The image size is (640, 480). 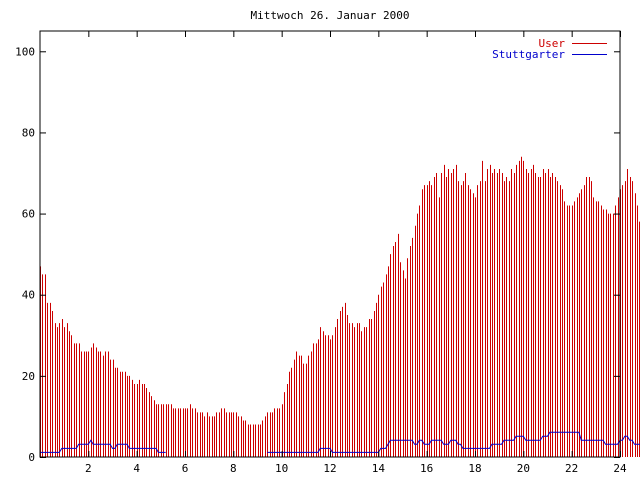 What do you see at coordinates (88, 468) in the screenshot?
I see `x-tick-label: 2` at bounding box center [88, 468].